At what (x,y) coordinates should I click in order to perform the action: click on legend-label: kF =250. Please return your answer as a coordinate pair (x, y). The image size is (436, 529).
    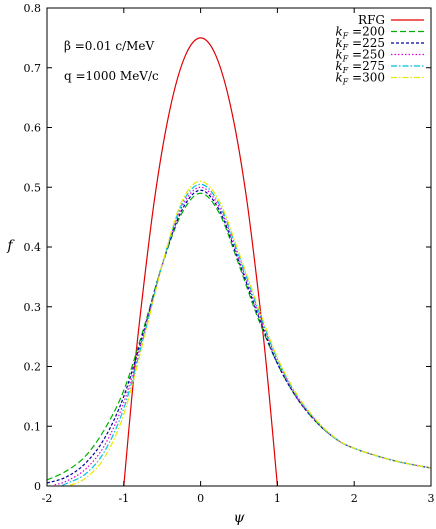
    Looking at the image, I should click on (360, 56).